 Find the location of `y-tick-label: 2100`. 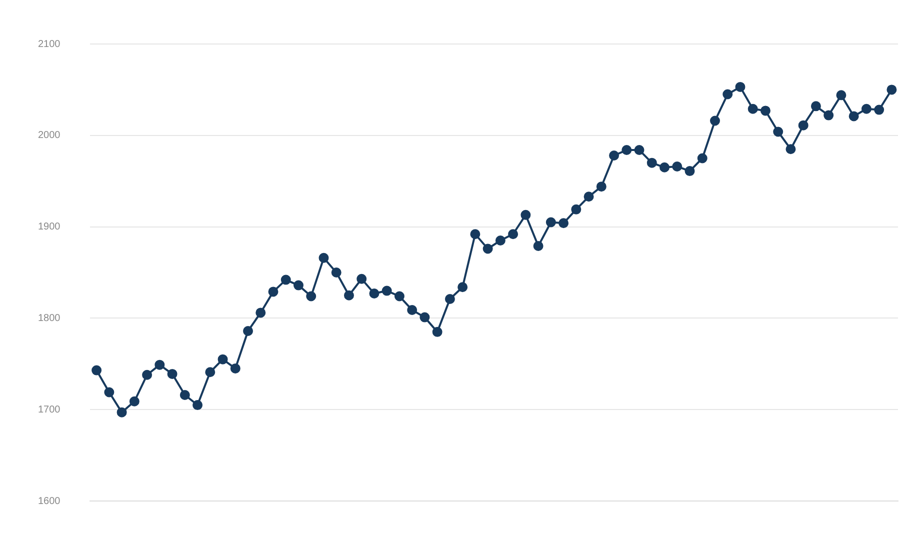

y-tick-label: 2100 is located at coordinates (49, 44).